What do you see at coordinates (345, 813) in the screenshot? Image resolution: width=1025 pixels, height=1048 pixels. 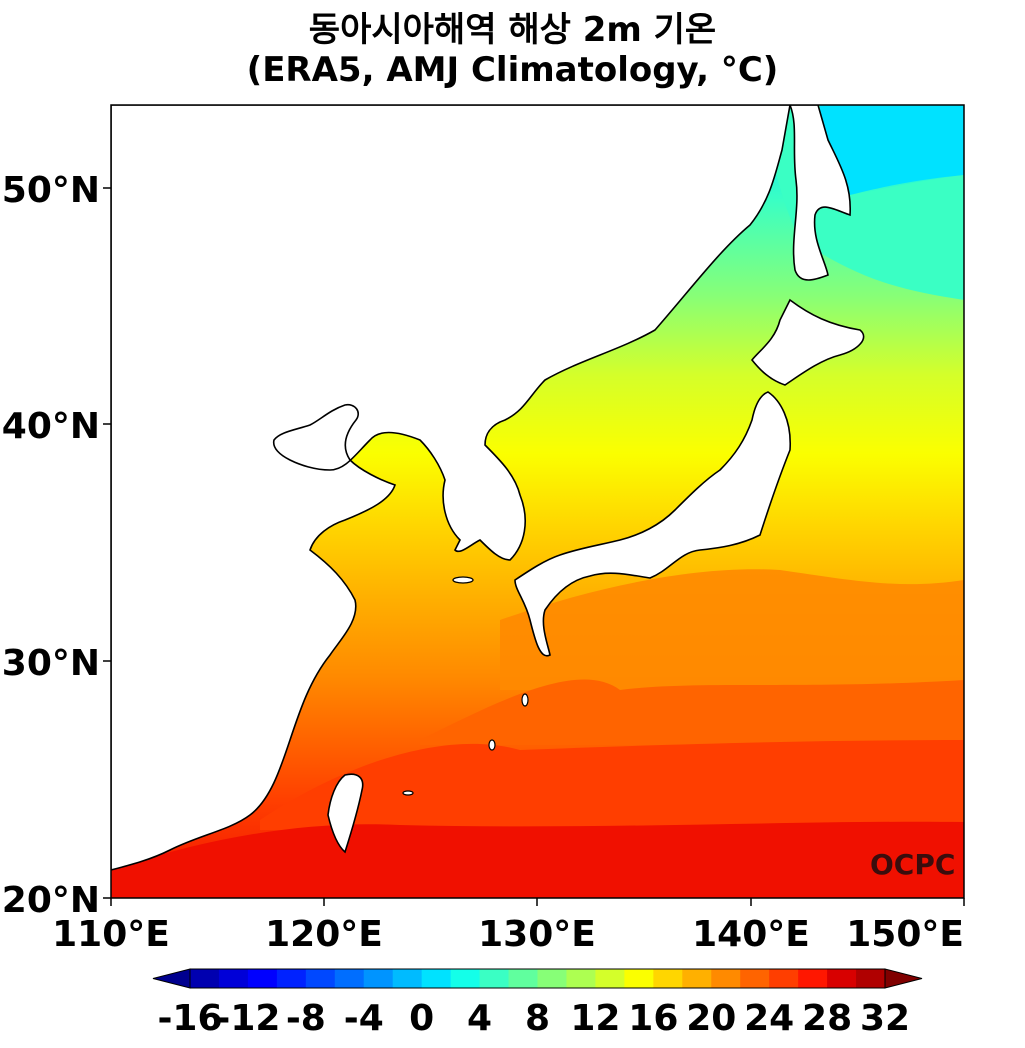 I see `land-taiwan` at bounding box center [345, 813].